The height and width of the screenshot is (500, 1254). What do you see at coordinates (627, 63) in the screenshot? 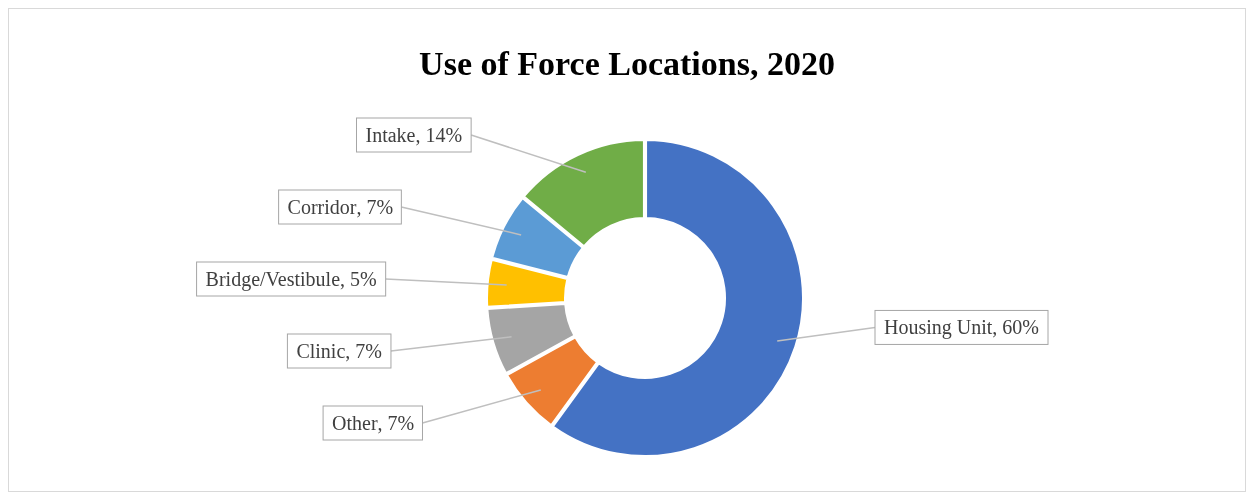
I see `chart-title: Use of Force Locations, 2020` at bounding box center [627, 63].